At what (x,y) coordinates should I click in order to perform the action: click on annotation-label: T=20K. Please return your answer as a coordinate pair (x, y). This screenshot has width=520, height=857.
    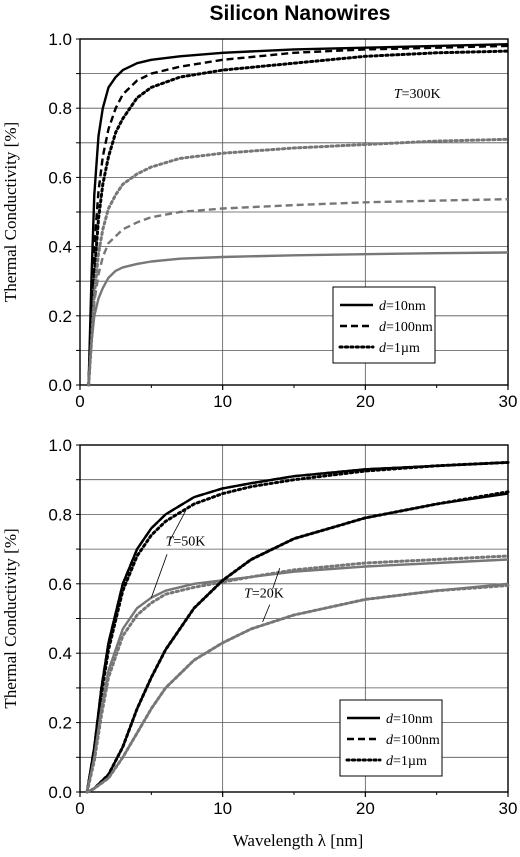
    Looking at the image, I should click on (264, 594).